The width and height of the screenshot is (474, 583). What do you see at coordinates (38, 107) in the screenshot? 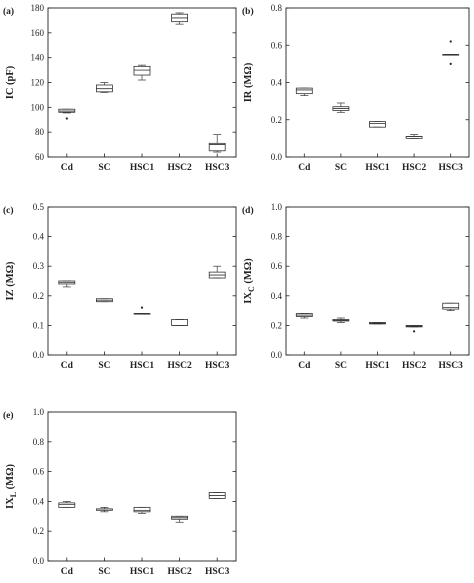
I see `y-tick-label: 100` at bounding box center [38, 107].